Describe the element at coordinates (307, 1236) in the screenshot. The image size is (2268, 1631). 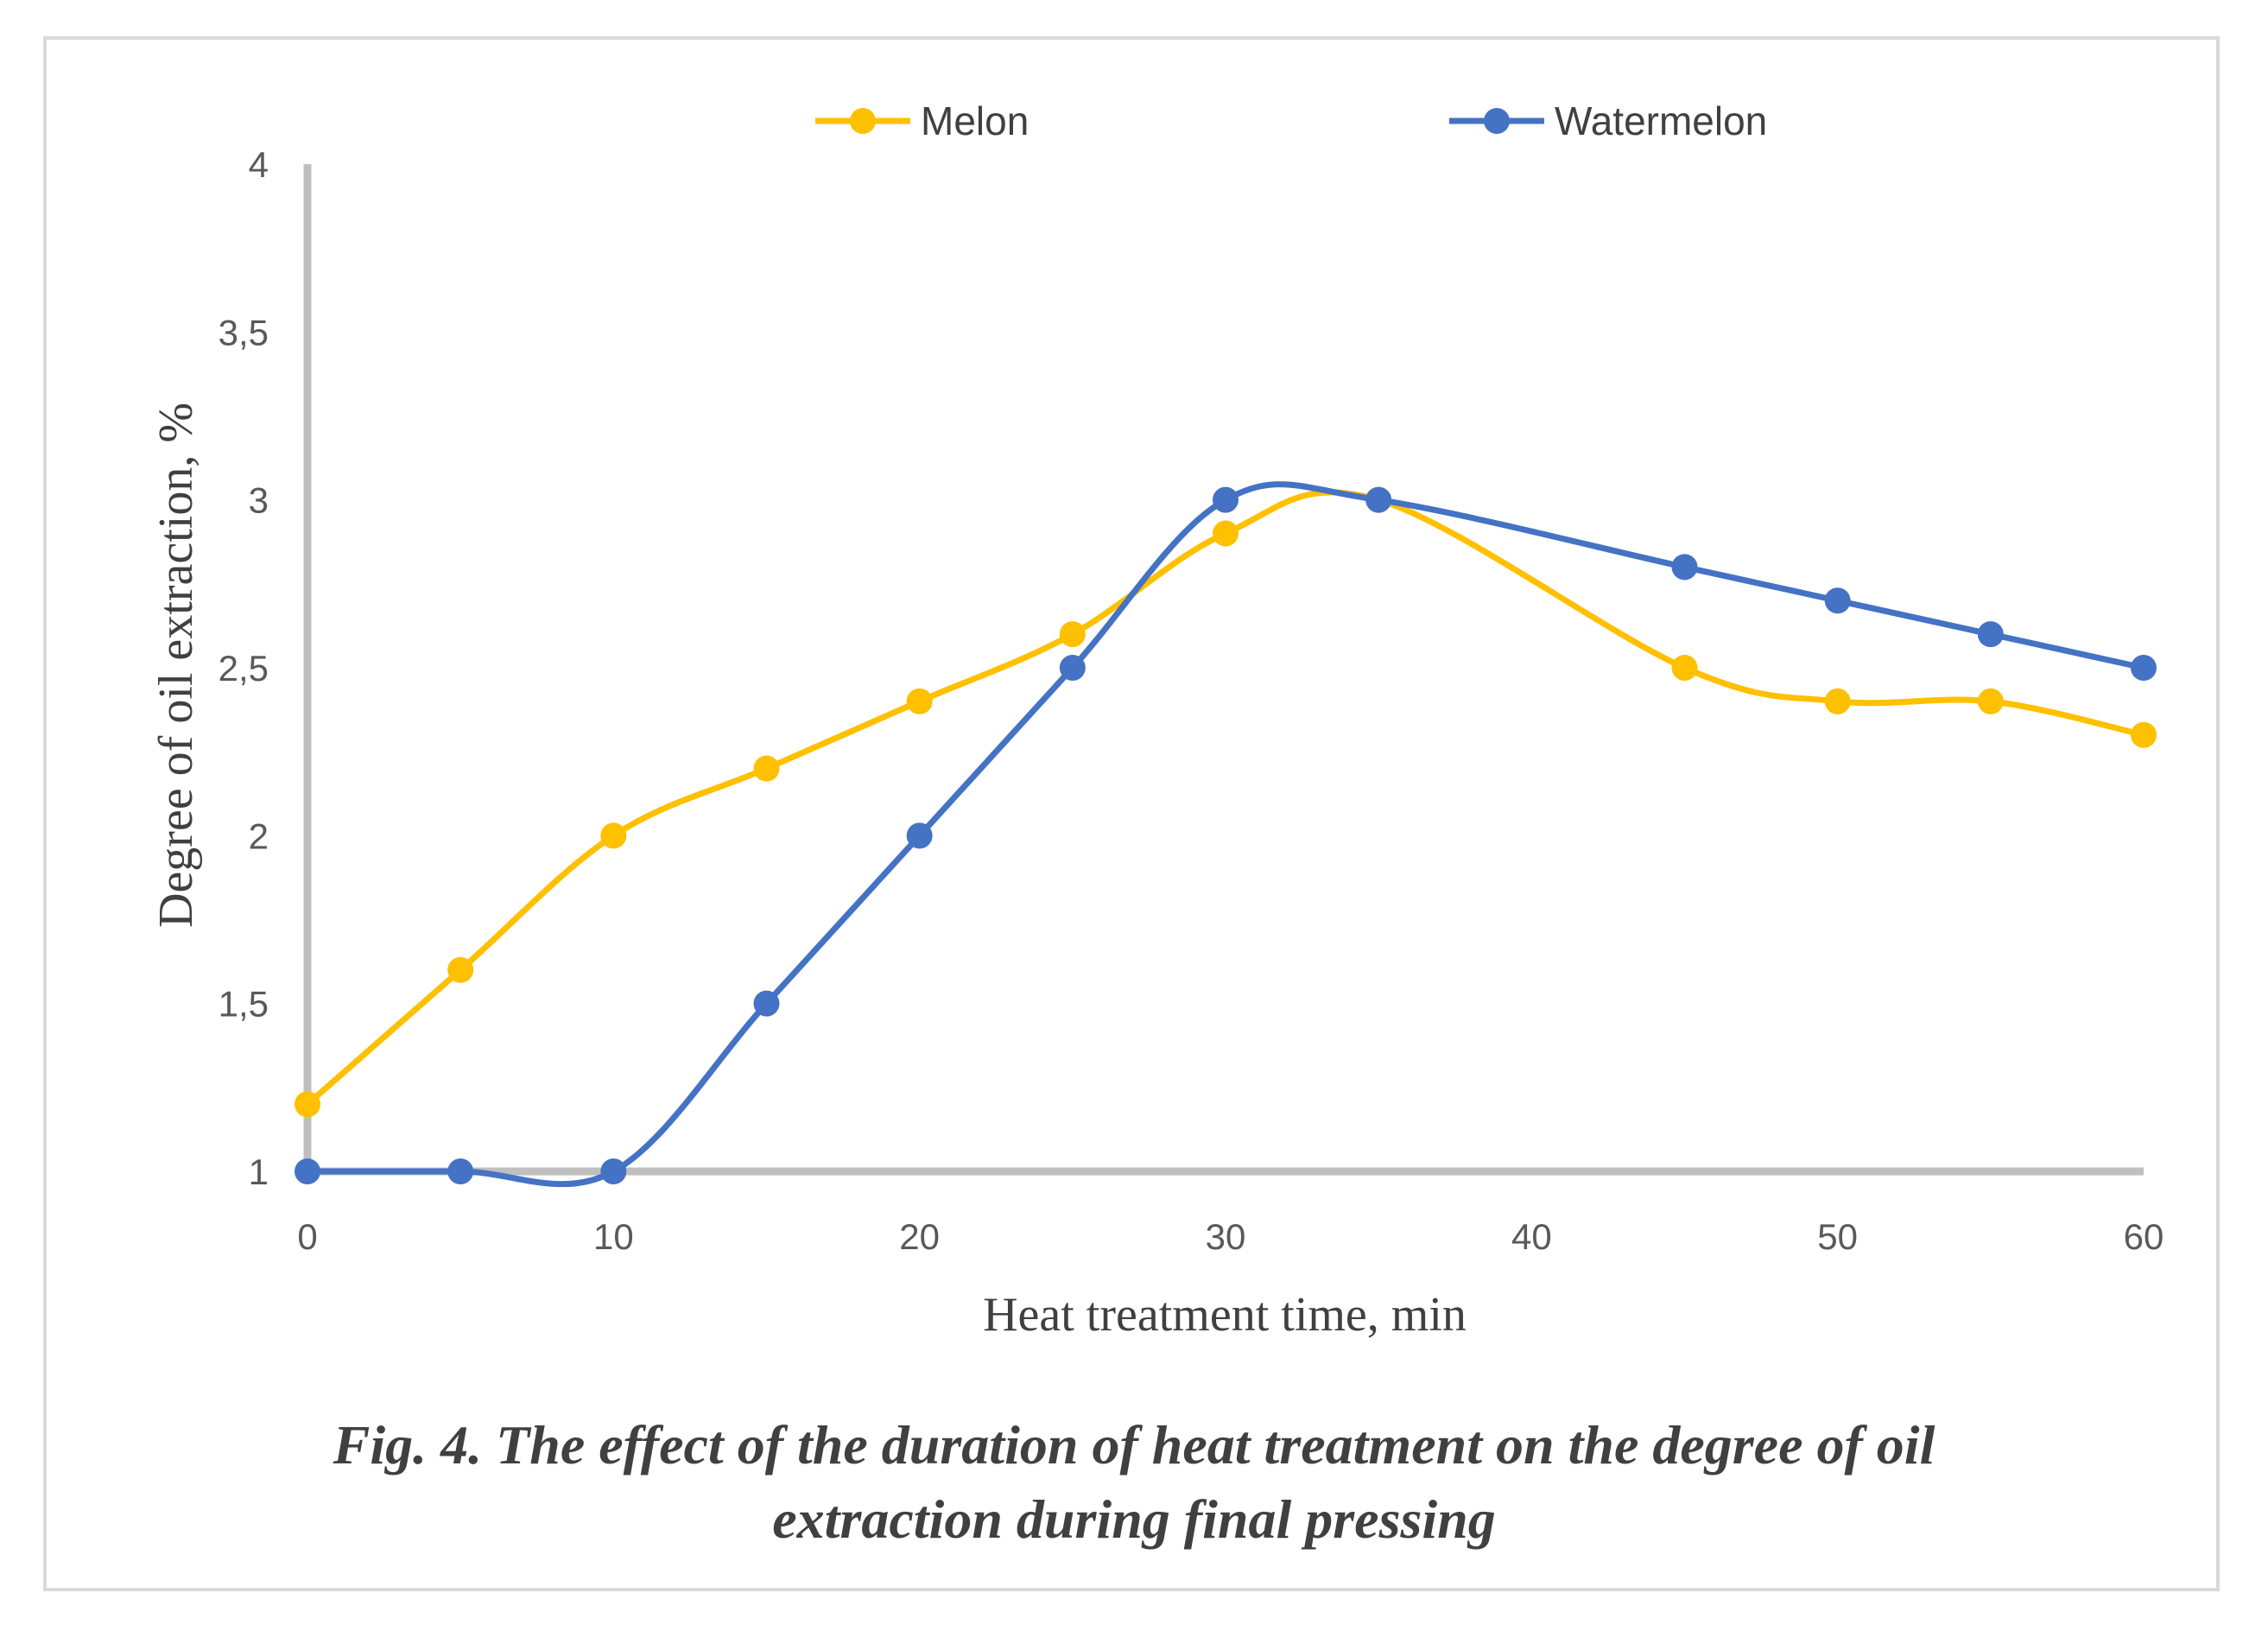
I see `x-tick-label: 0` at that location.